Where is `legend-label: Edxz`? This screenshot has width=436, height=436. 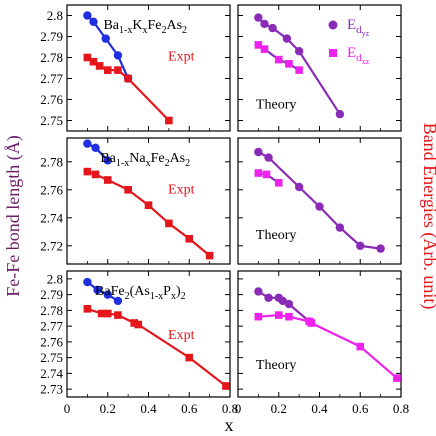 legend-label: Edxz is located at coordinates (358, 55).